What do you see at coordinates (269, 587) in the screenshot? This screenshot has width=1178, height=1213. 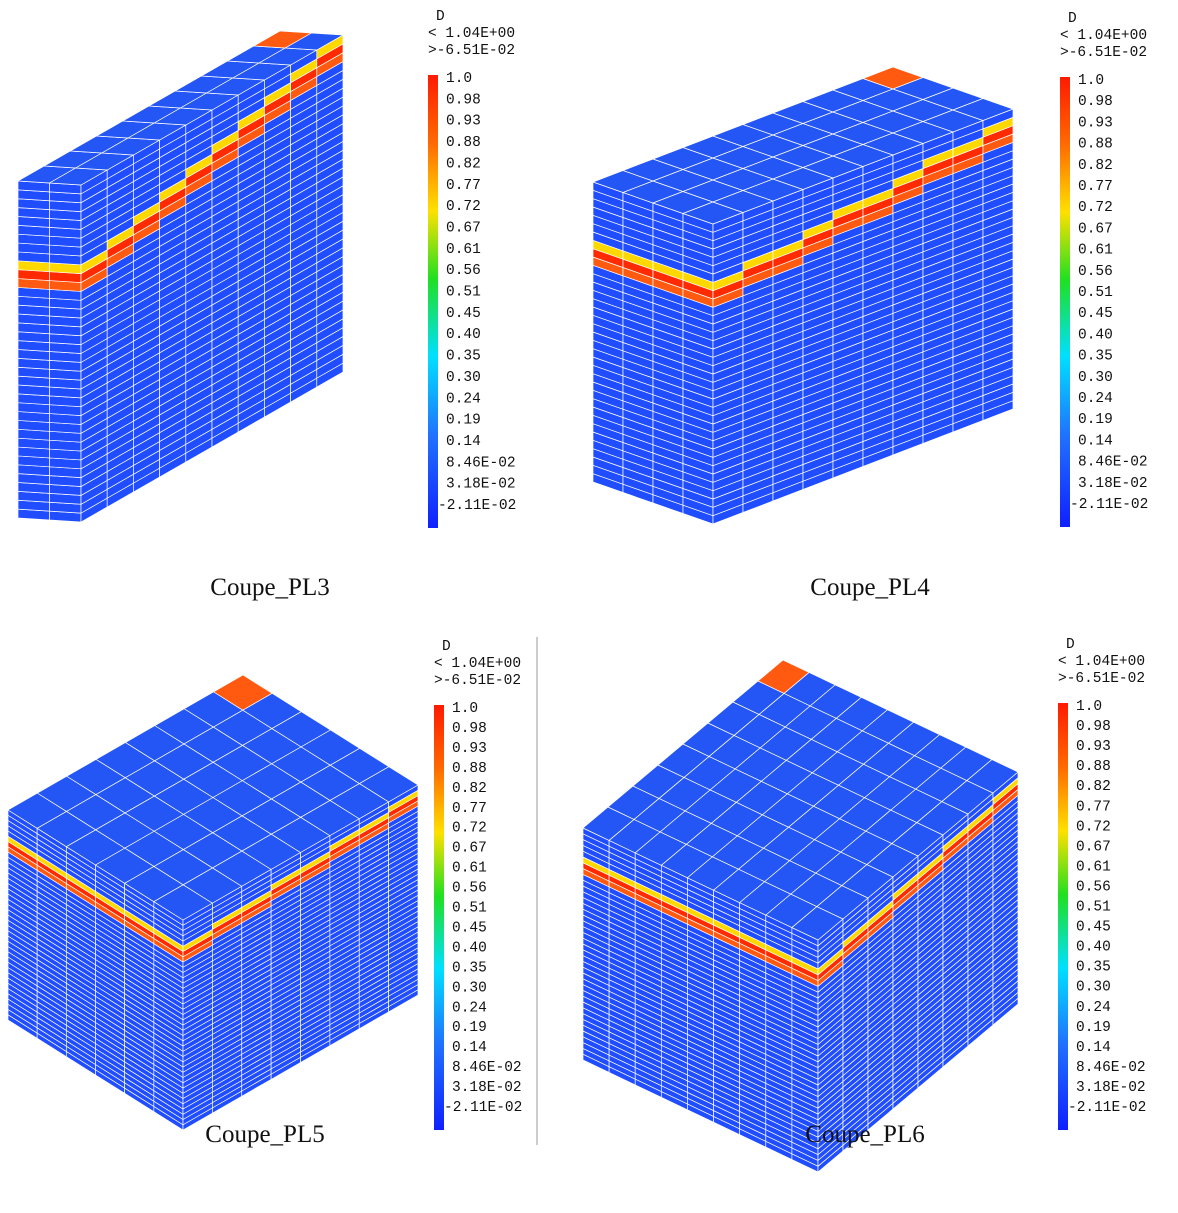 I see `caption: Coupe_PL3` at bounding box center [269, 587].